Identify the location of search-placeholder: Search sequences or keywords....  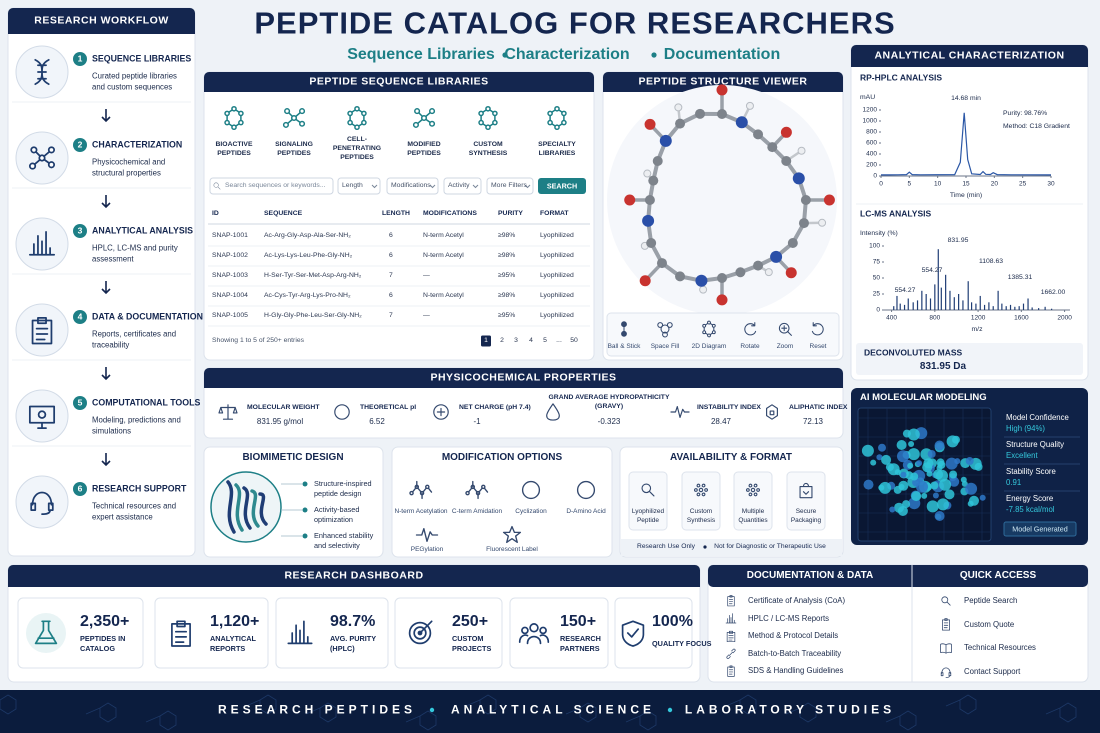
(275, 185).